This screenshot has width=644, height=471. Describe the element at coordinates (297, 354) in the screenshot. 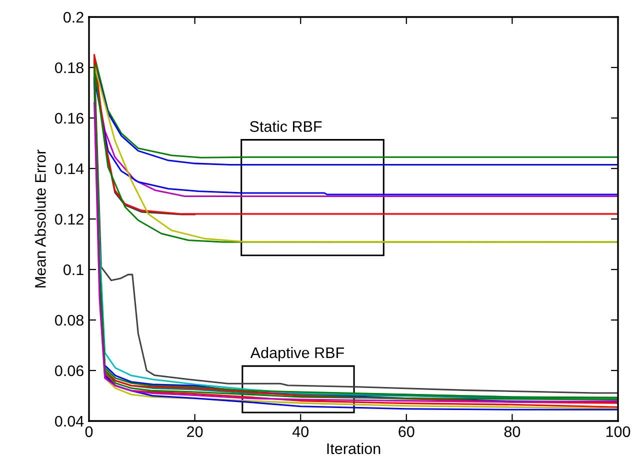

I see `annotation: Adaptive RBF` at that location.